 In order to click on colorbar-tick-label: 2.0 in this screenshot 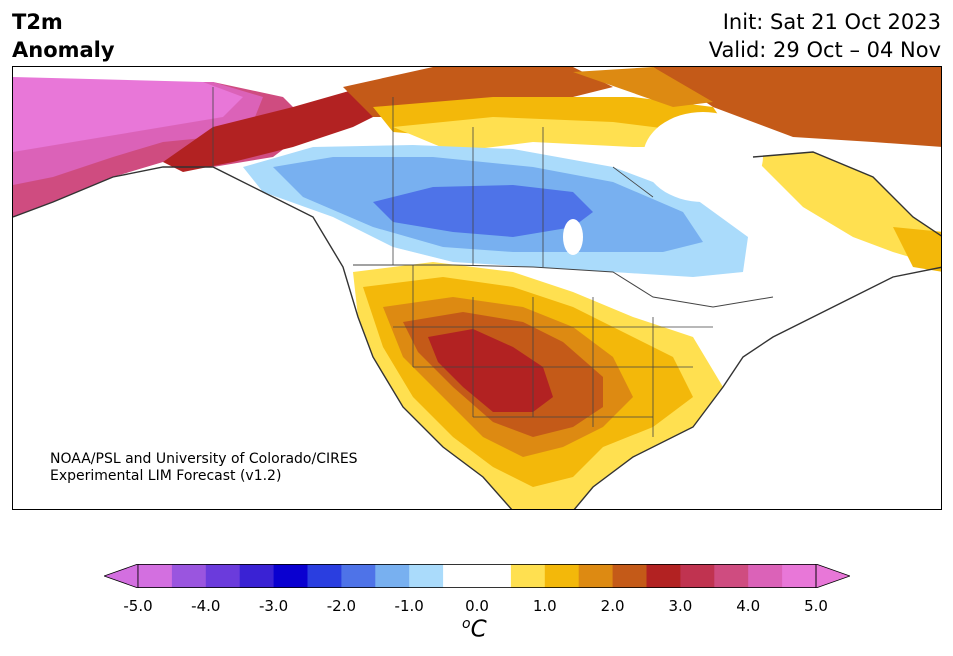, I will do `click(612, 606)`.